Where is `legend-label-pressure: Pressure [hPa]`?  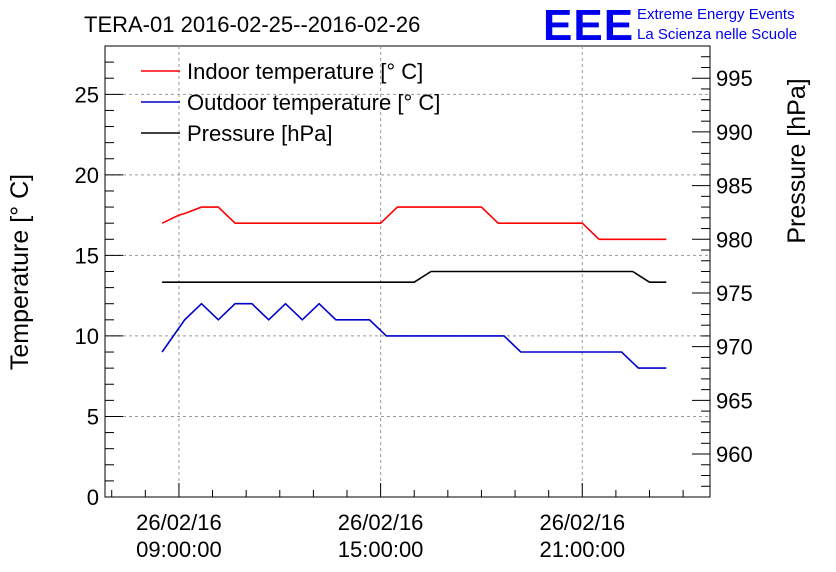 legend-label-pressure: Pressure [hPa] is located at coordinates (260, 133).